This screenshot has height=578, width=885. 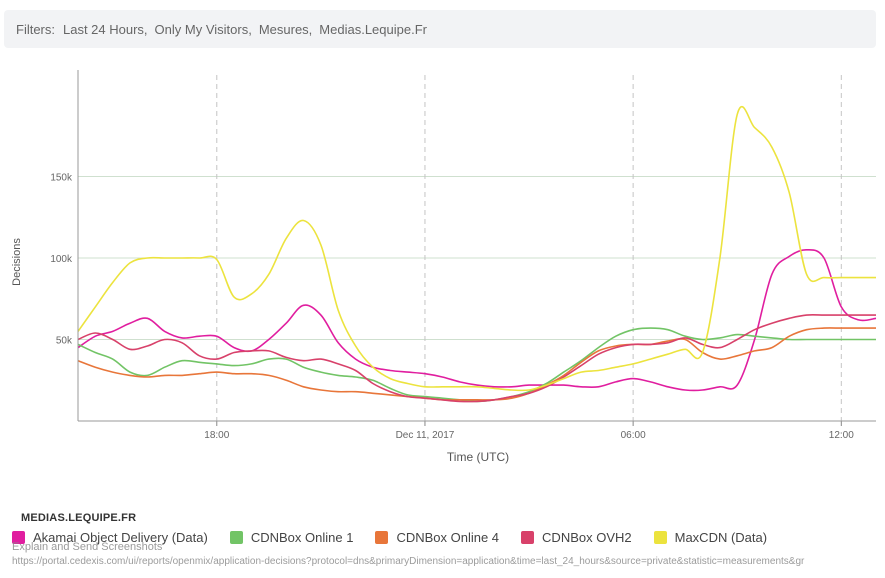 I want to click on x-axis-label: Time (UTC), so click(x=478, y=457).